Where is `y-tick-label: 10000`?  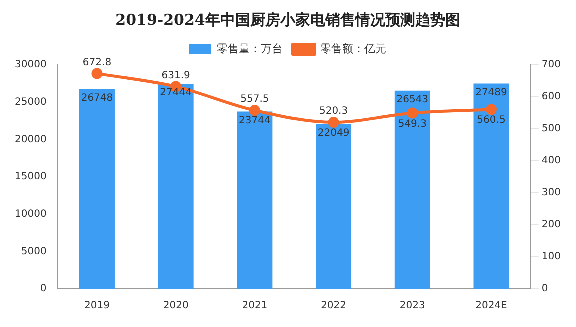 y-tick-label: 10000 is located at coordinates (31, 214).